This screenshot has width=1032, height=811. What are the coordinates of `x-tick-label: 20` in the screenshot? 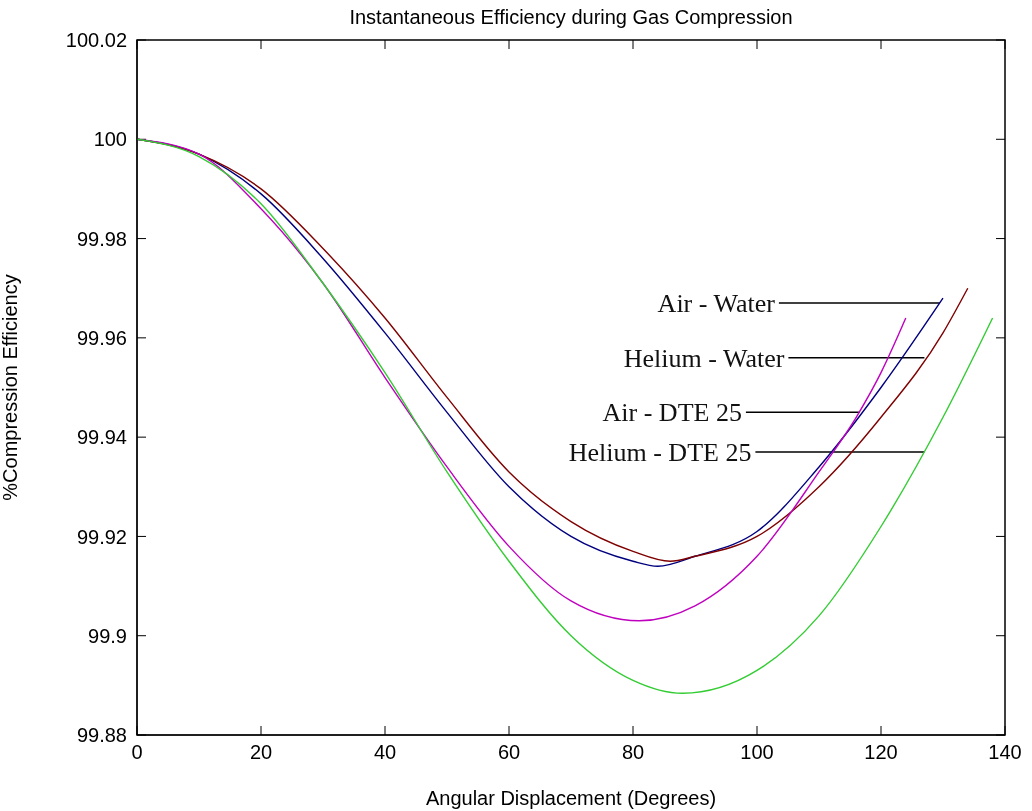 It's located at (261, 752).